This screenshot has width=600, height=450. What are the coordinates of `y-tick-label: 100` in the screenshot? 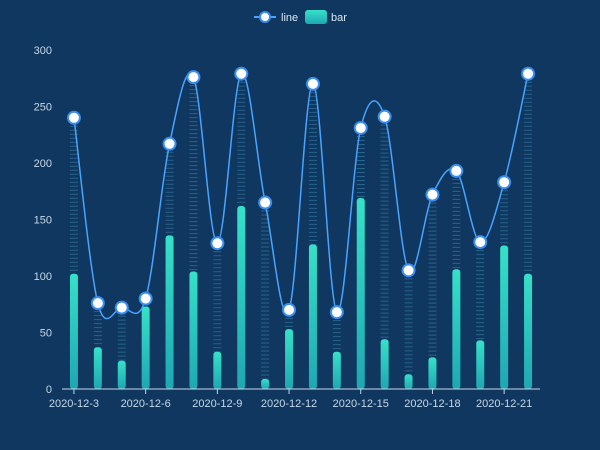 It's located at (43, 277).